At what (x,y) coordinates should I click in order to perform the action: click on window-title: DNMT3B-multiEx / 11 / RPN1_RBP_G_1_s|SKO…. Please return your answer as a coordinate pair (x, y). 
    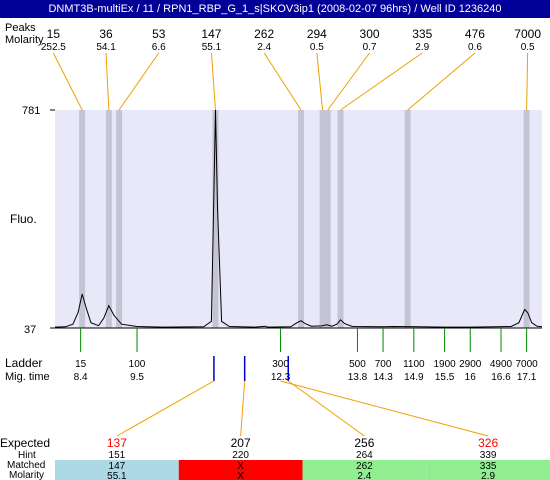
    Looking at the image, I should click on (275, 9).